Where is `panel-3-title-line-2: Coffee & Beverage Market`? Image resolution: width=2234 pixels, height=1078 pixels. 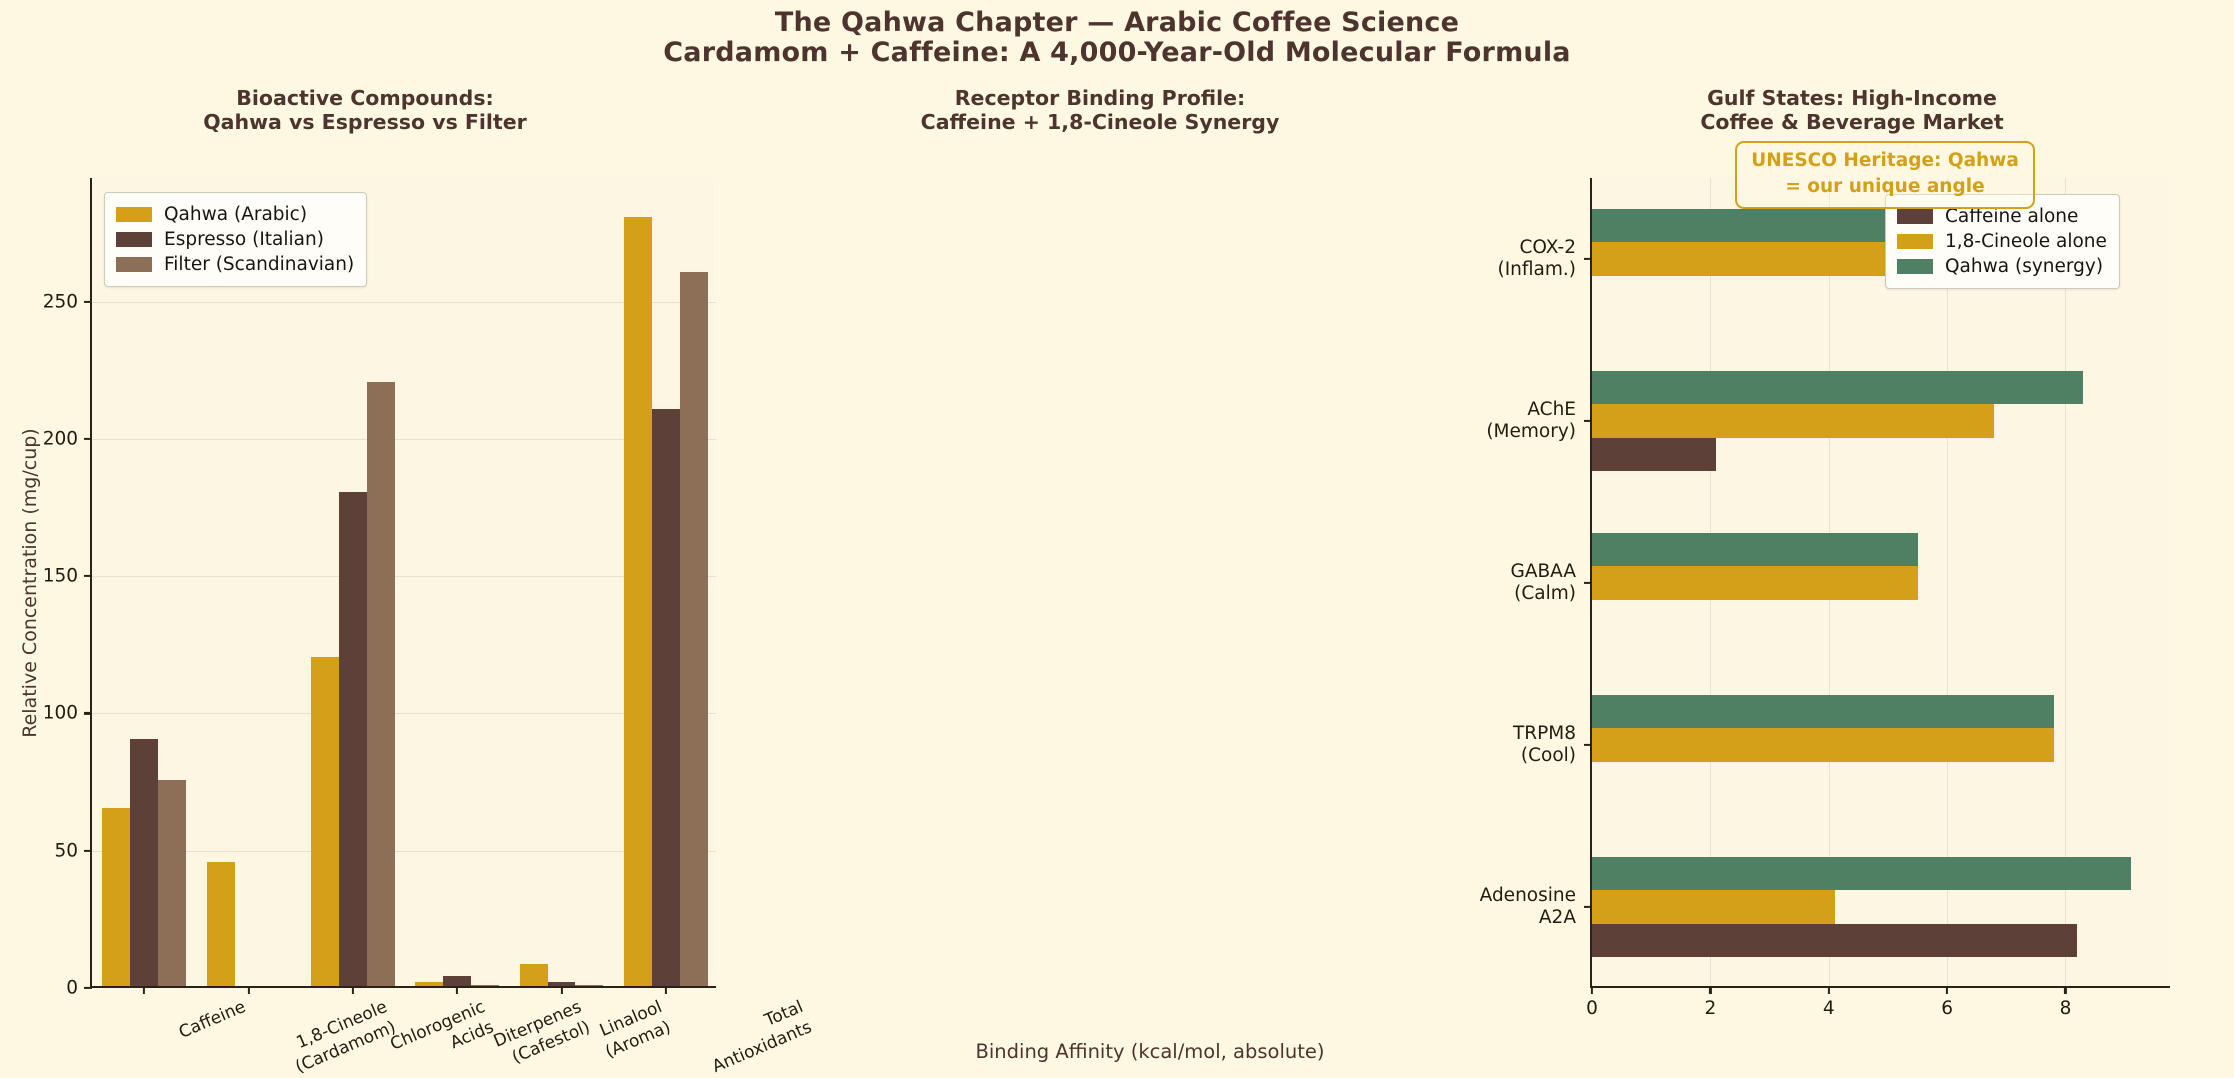
panel-3-title-line-2: Coffee & Beverage Market is located at coordinates (1852, 122).